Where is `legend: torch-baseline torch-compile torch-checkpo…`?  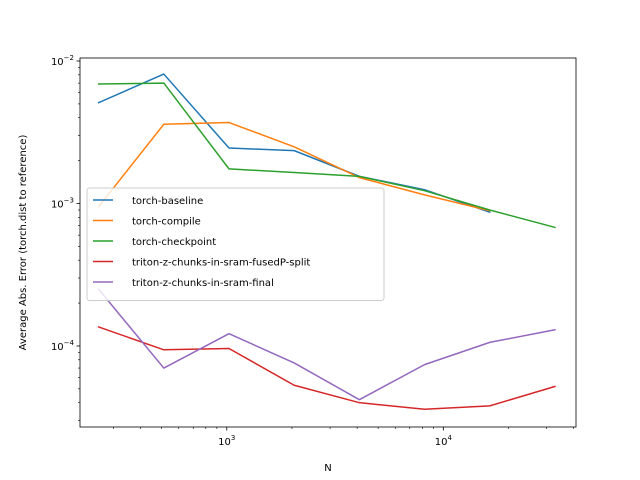
legend: torch-baseline torch-compile torch-checkpo… is located at coordinates (235, 244).